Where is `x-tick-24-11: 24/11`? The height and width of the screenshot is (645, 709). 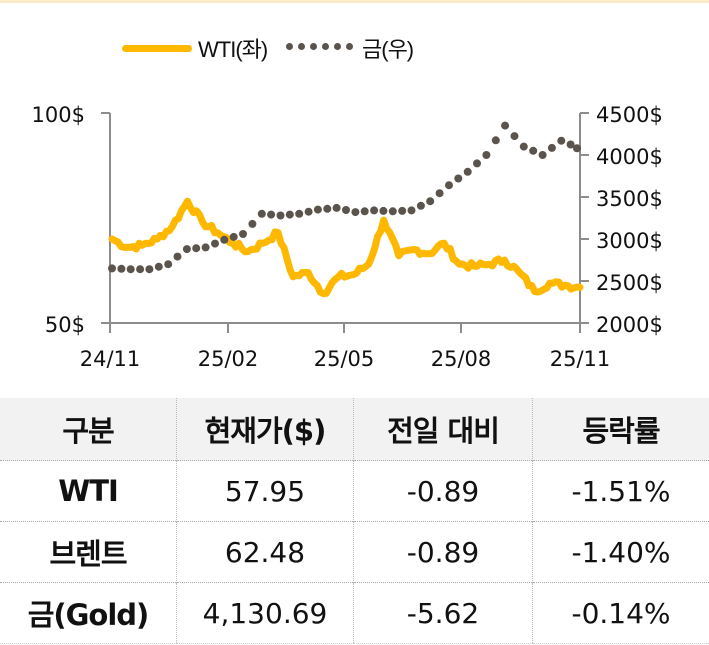 x-tick-24-11: 24/11 is located at coordinates (110, 359).